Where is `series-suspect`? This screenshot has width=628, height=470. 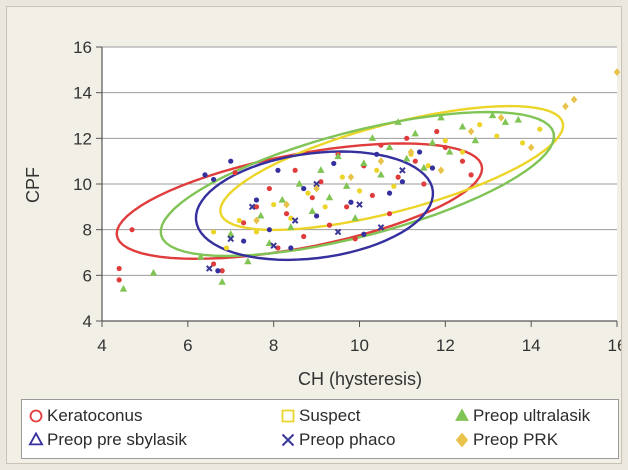
series-suspect is located at coordinates (376, 186).